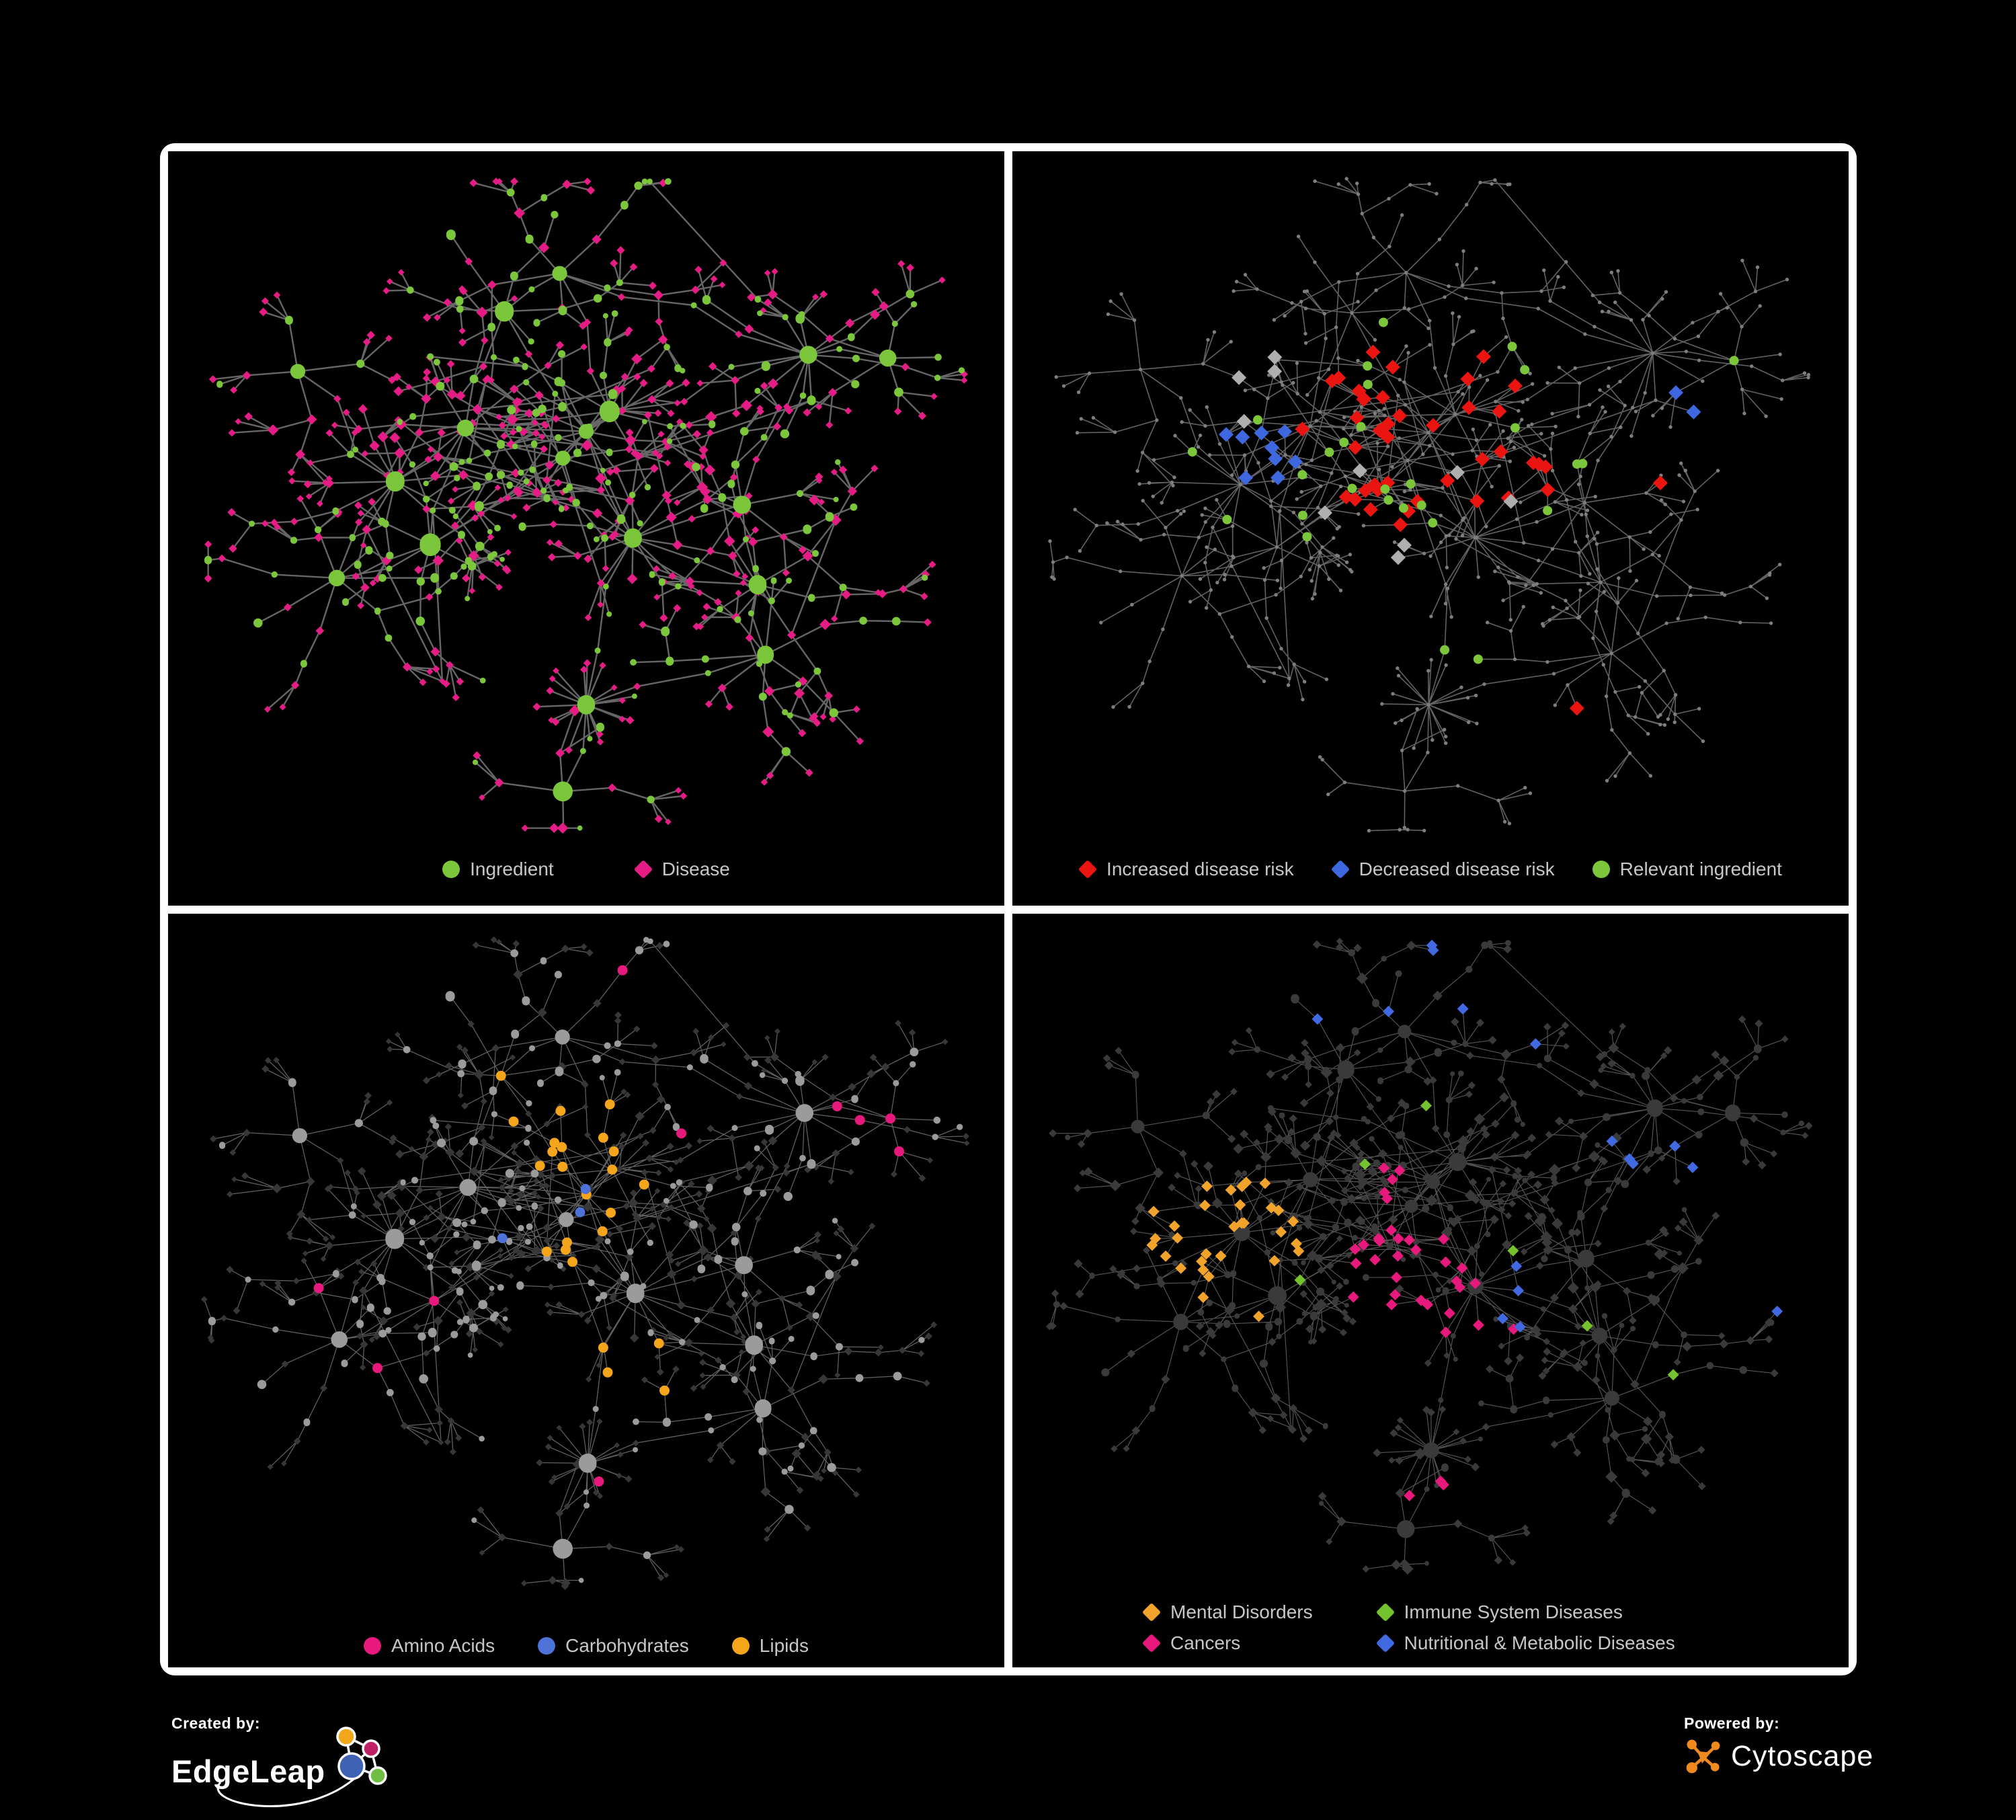 This screenshot has height=1820, width=2016. I want to click on legend-label: Increased disease risk, so click(1200, 868).